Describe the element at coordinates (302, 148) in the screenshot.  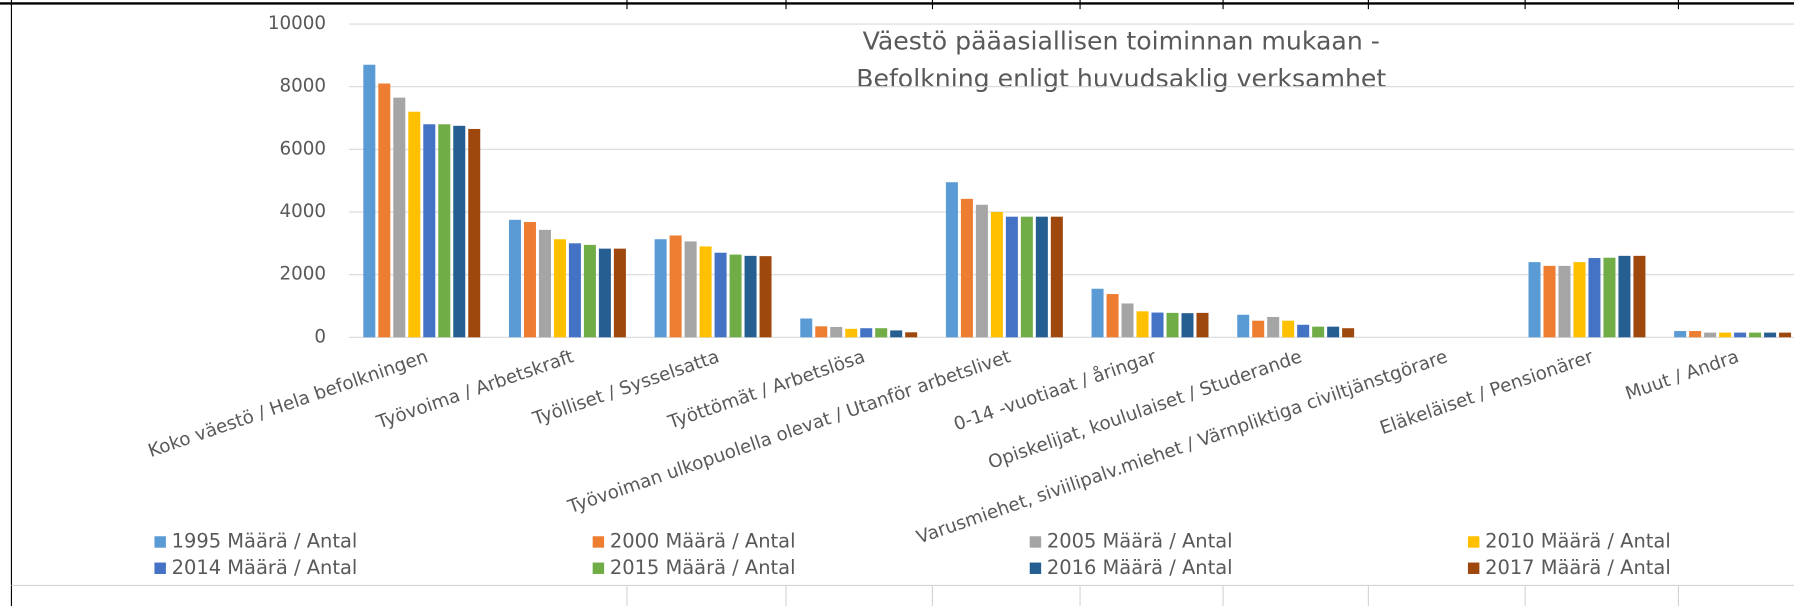
I see `y-tick-label: 6000` at that location.